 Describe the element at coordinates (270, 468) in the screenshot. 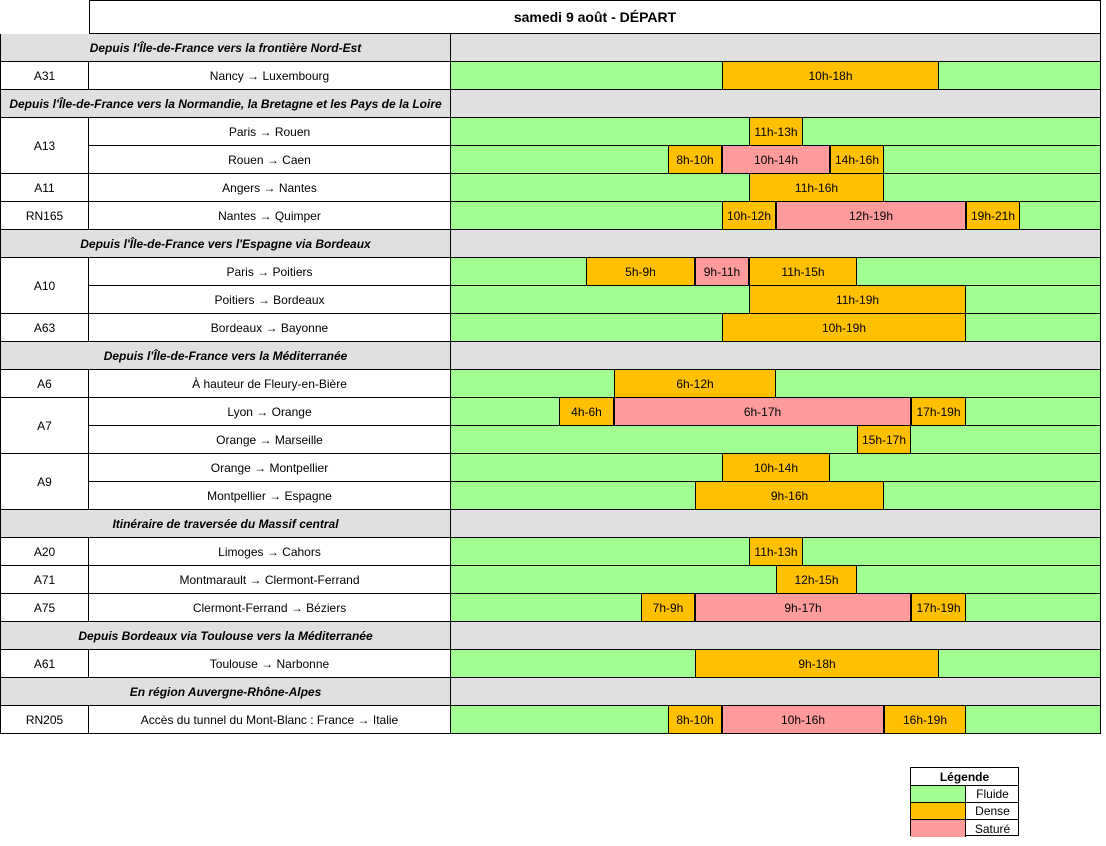

I see `segment-name: Orange → Montpellier` at that location.